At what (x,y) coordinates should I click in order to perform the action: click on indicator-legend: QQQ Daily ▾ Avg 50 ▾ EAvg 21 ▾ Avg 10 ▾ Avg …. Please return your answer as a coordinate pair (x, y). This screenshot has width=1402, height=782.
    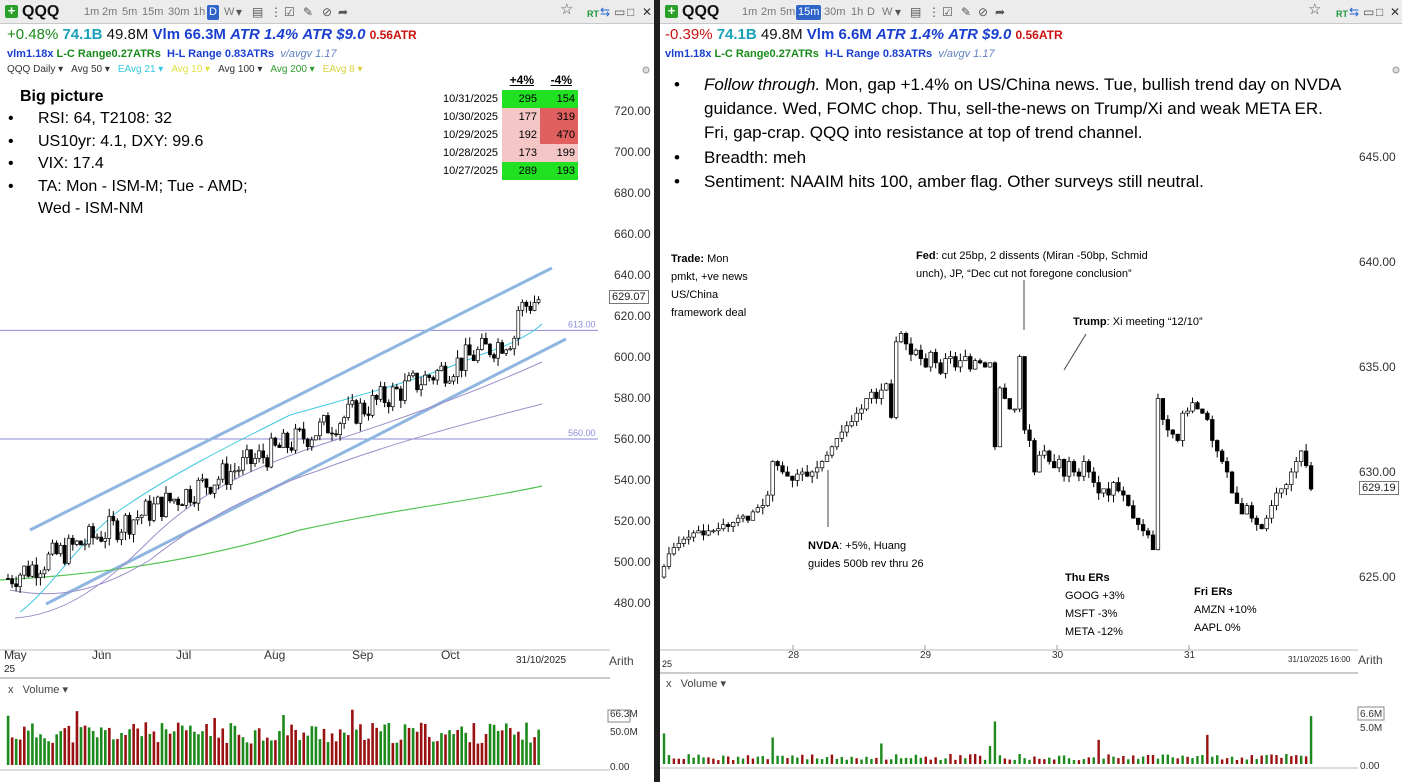
    Looking at the image, I should click on (189, 70).